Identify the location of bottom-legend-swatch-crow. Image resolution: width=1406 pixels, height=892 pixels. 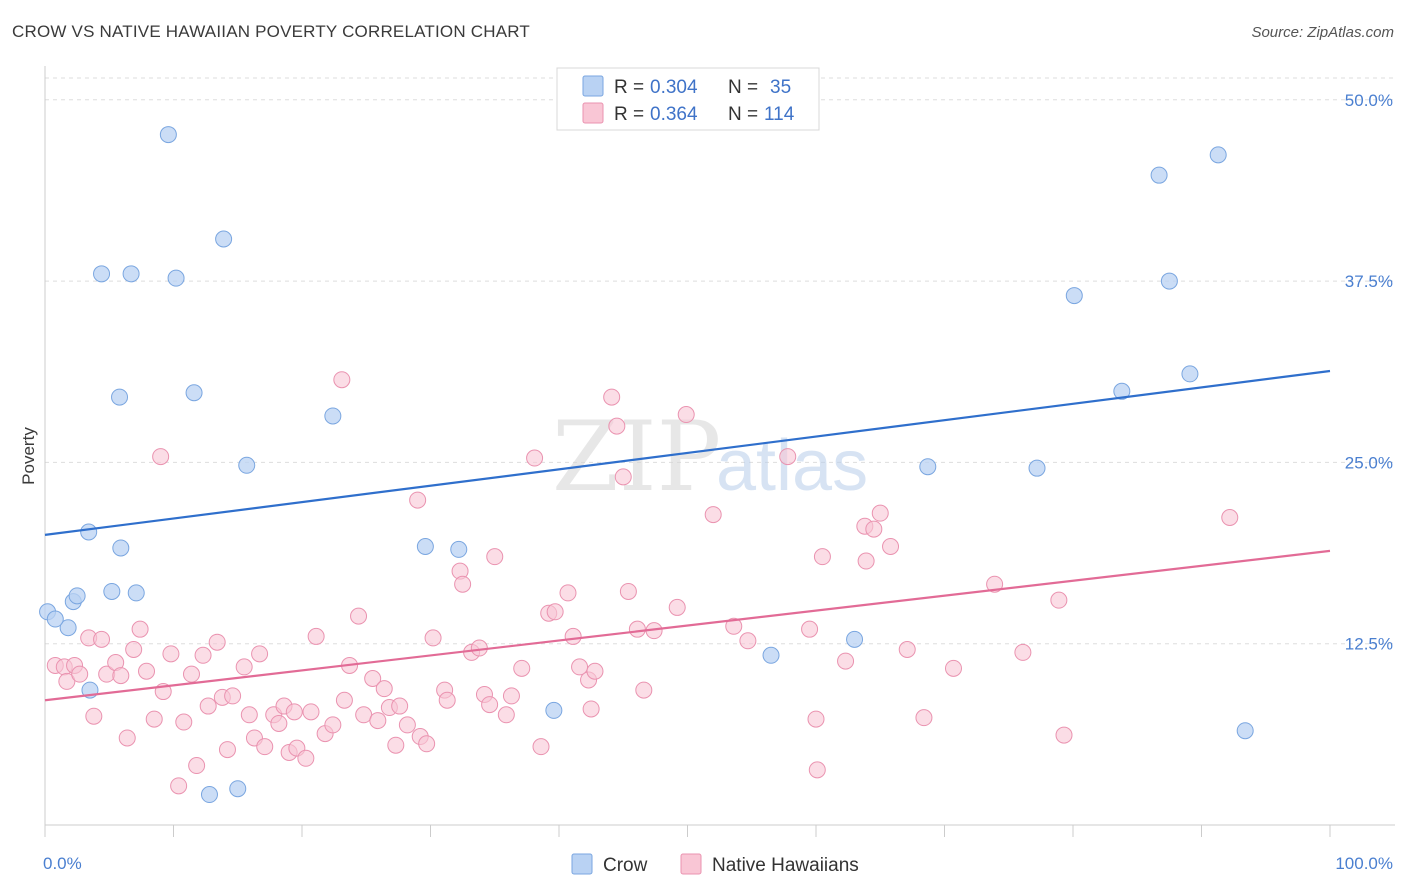
(582, 864).